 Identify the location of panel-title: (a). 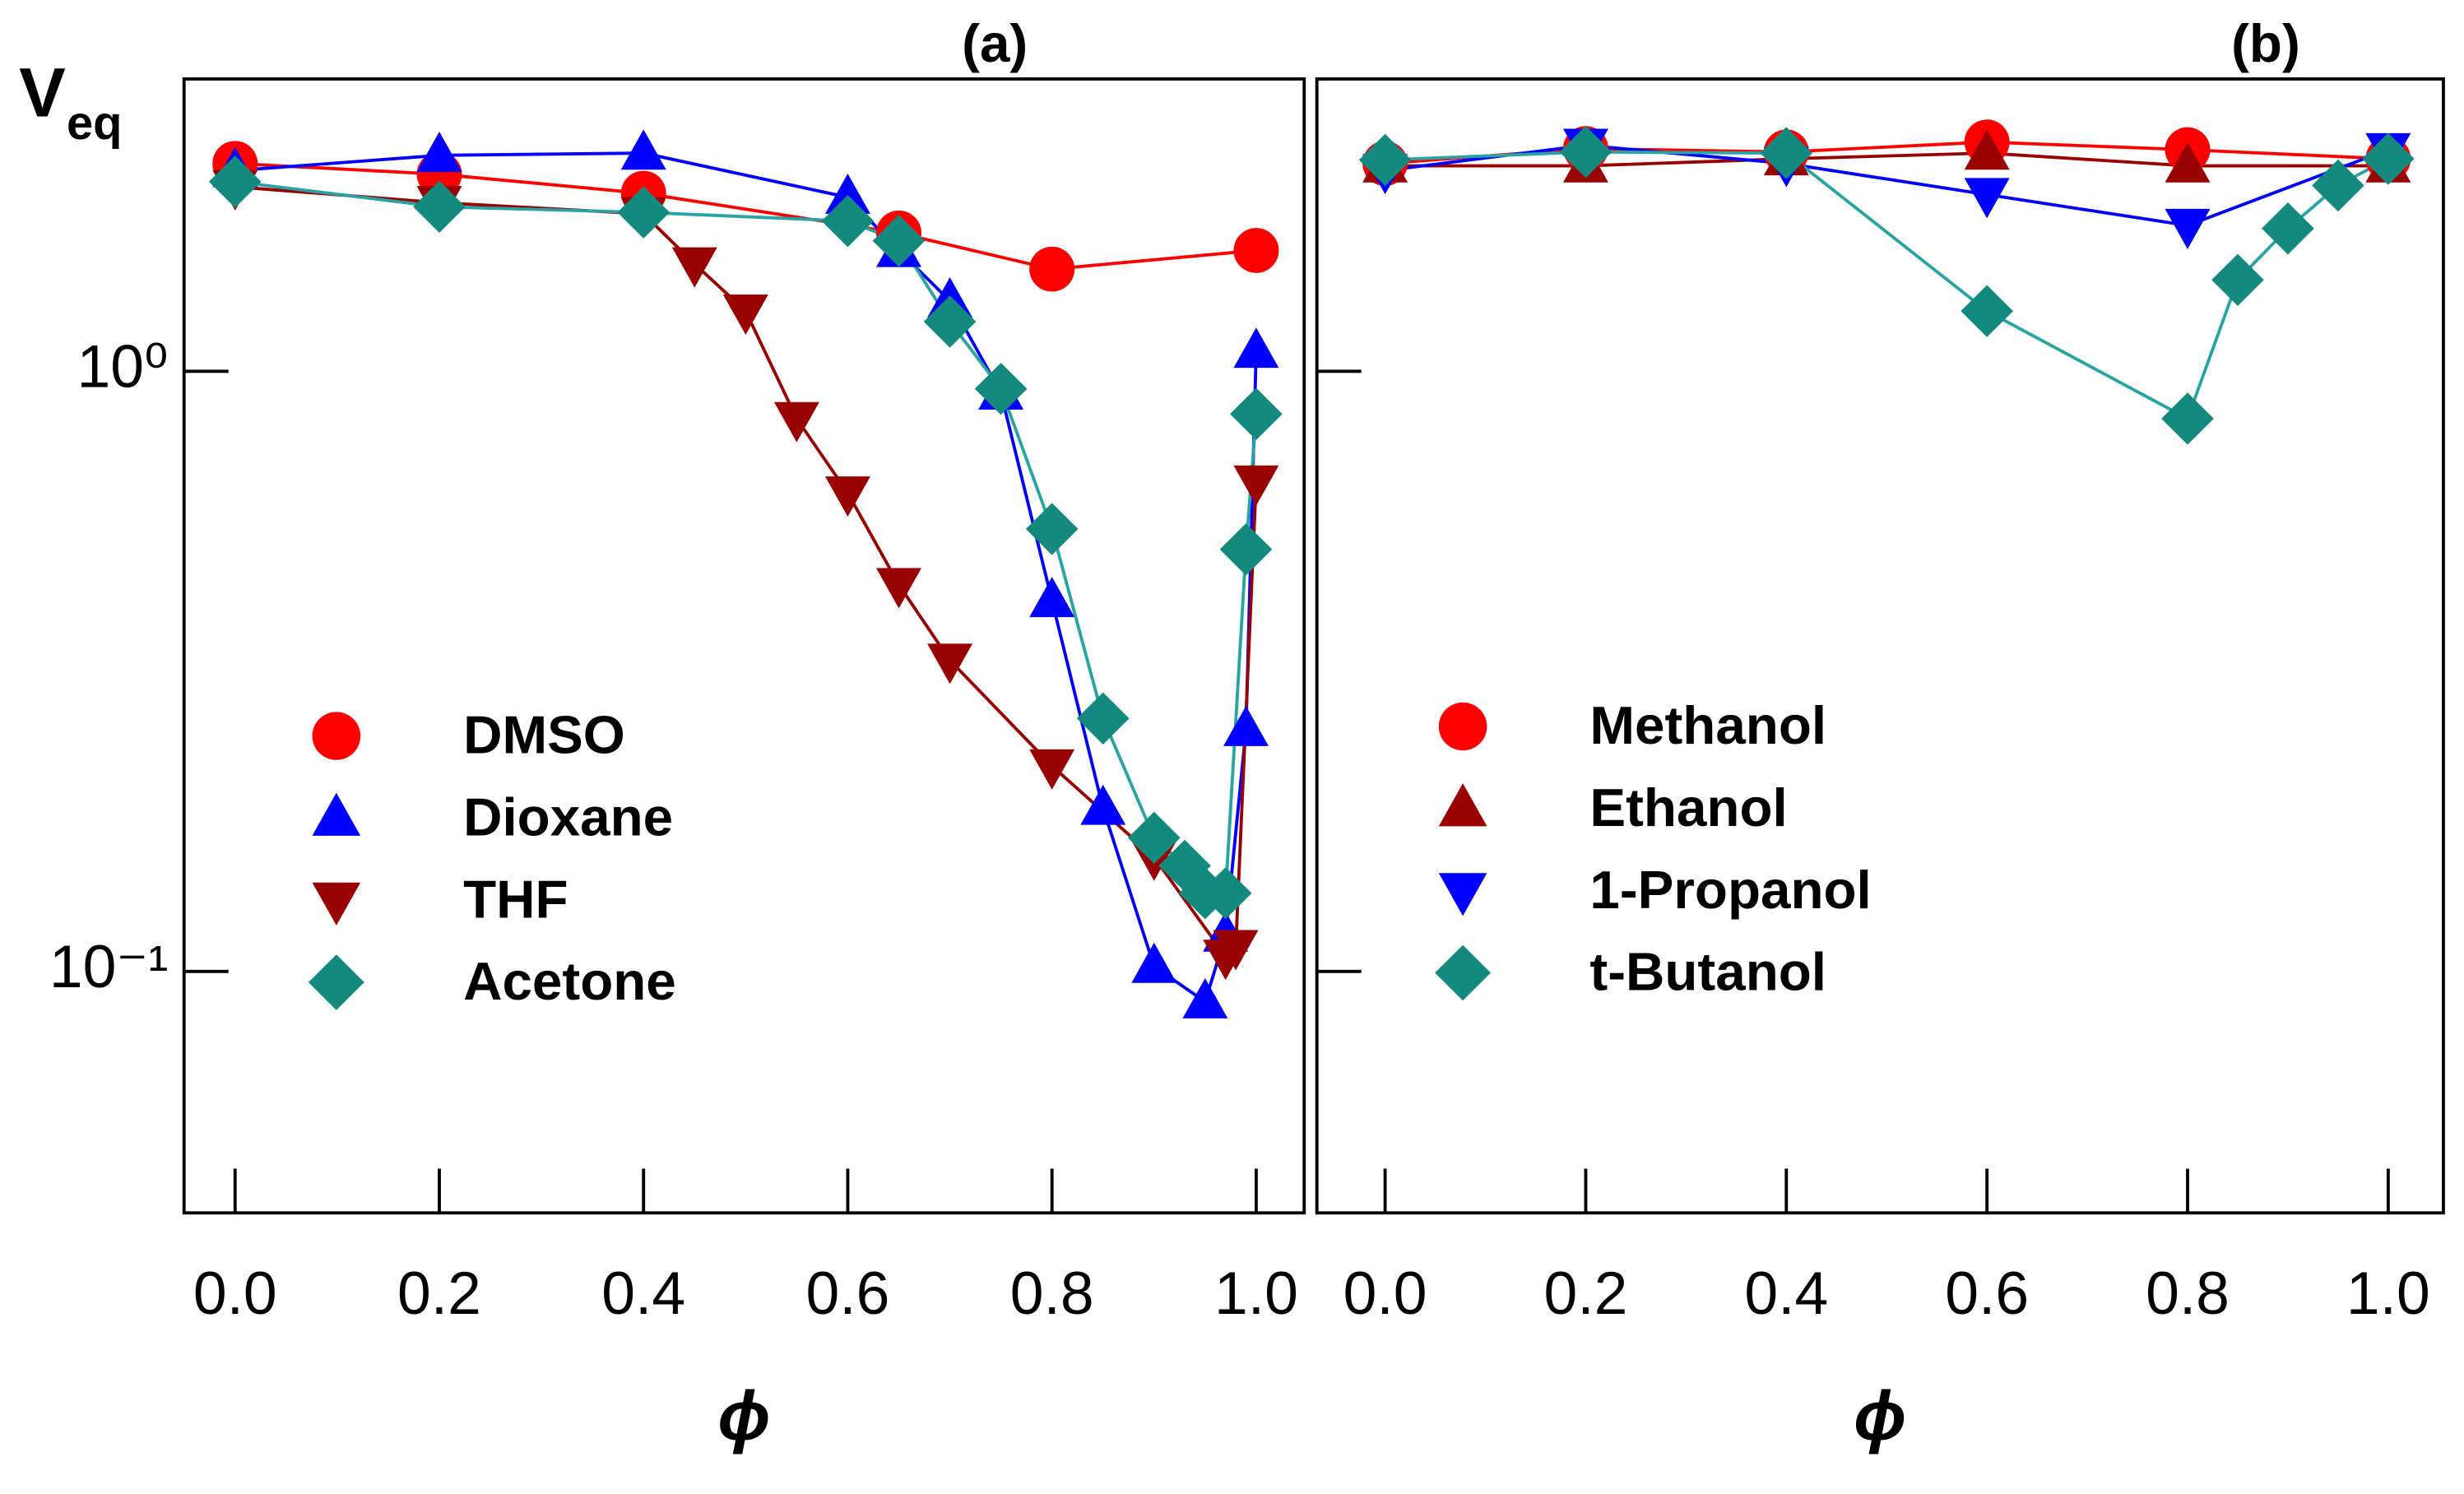
(995, 43).